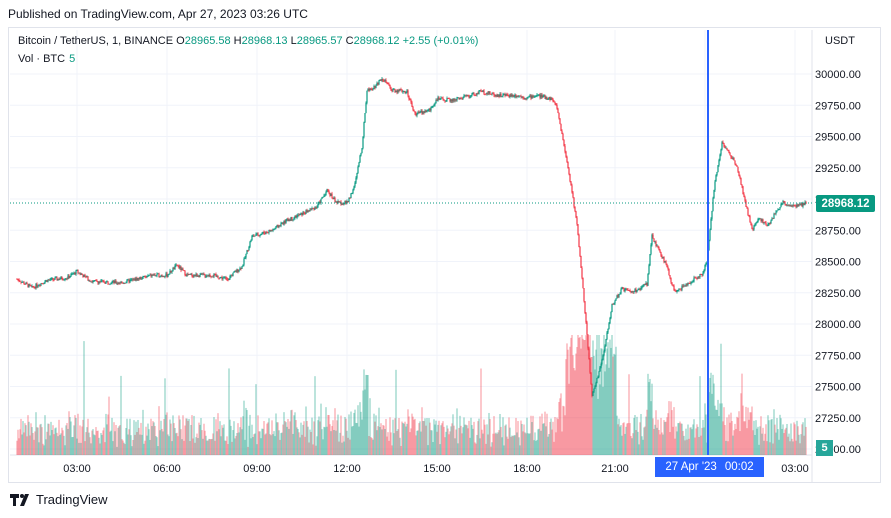  Describe the element at coordinates (72, 499) in the screenshot. I see `brand-name: TradingView` at that location.